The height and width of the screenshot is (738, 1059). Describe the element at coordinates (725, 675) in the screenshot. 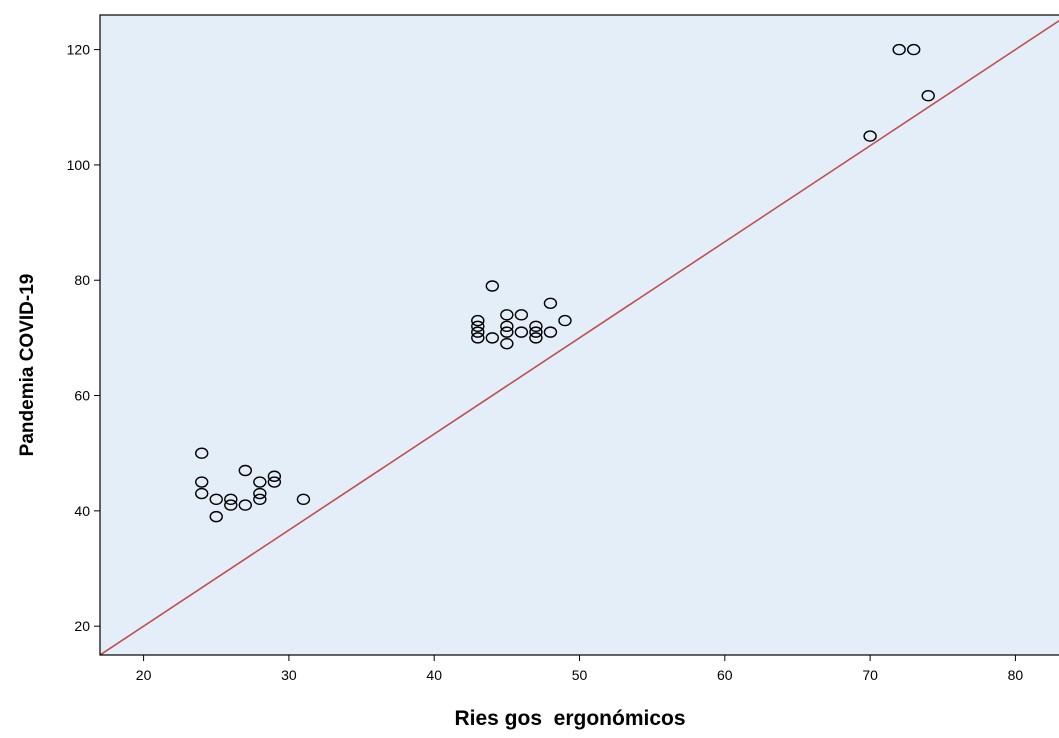

I see `x-tick-label: 60` at that location.